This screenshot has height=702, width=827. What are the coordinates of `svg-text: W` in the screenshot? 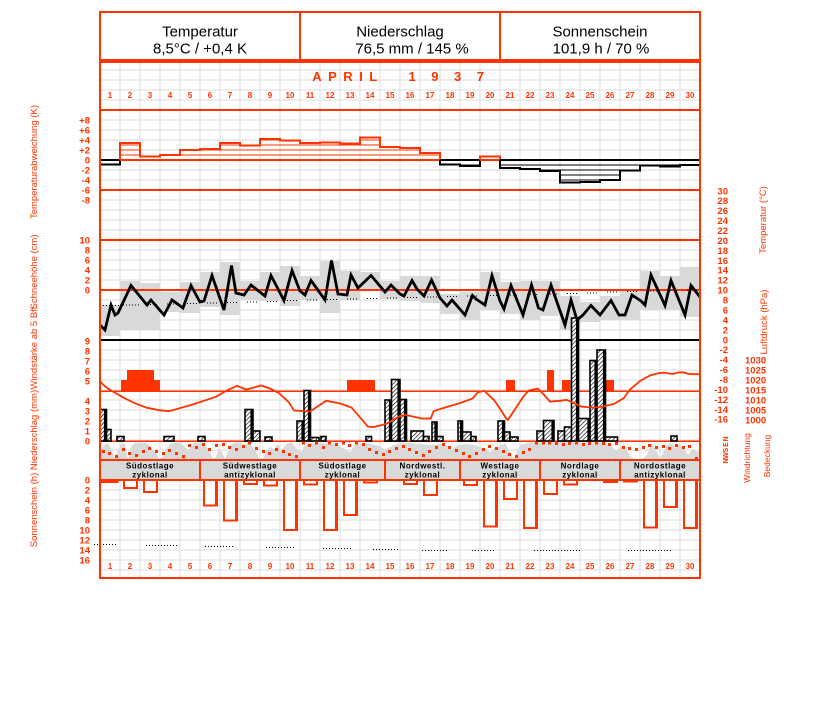 It's located at (726, 455).